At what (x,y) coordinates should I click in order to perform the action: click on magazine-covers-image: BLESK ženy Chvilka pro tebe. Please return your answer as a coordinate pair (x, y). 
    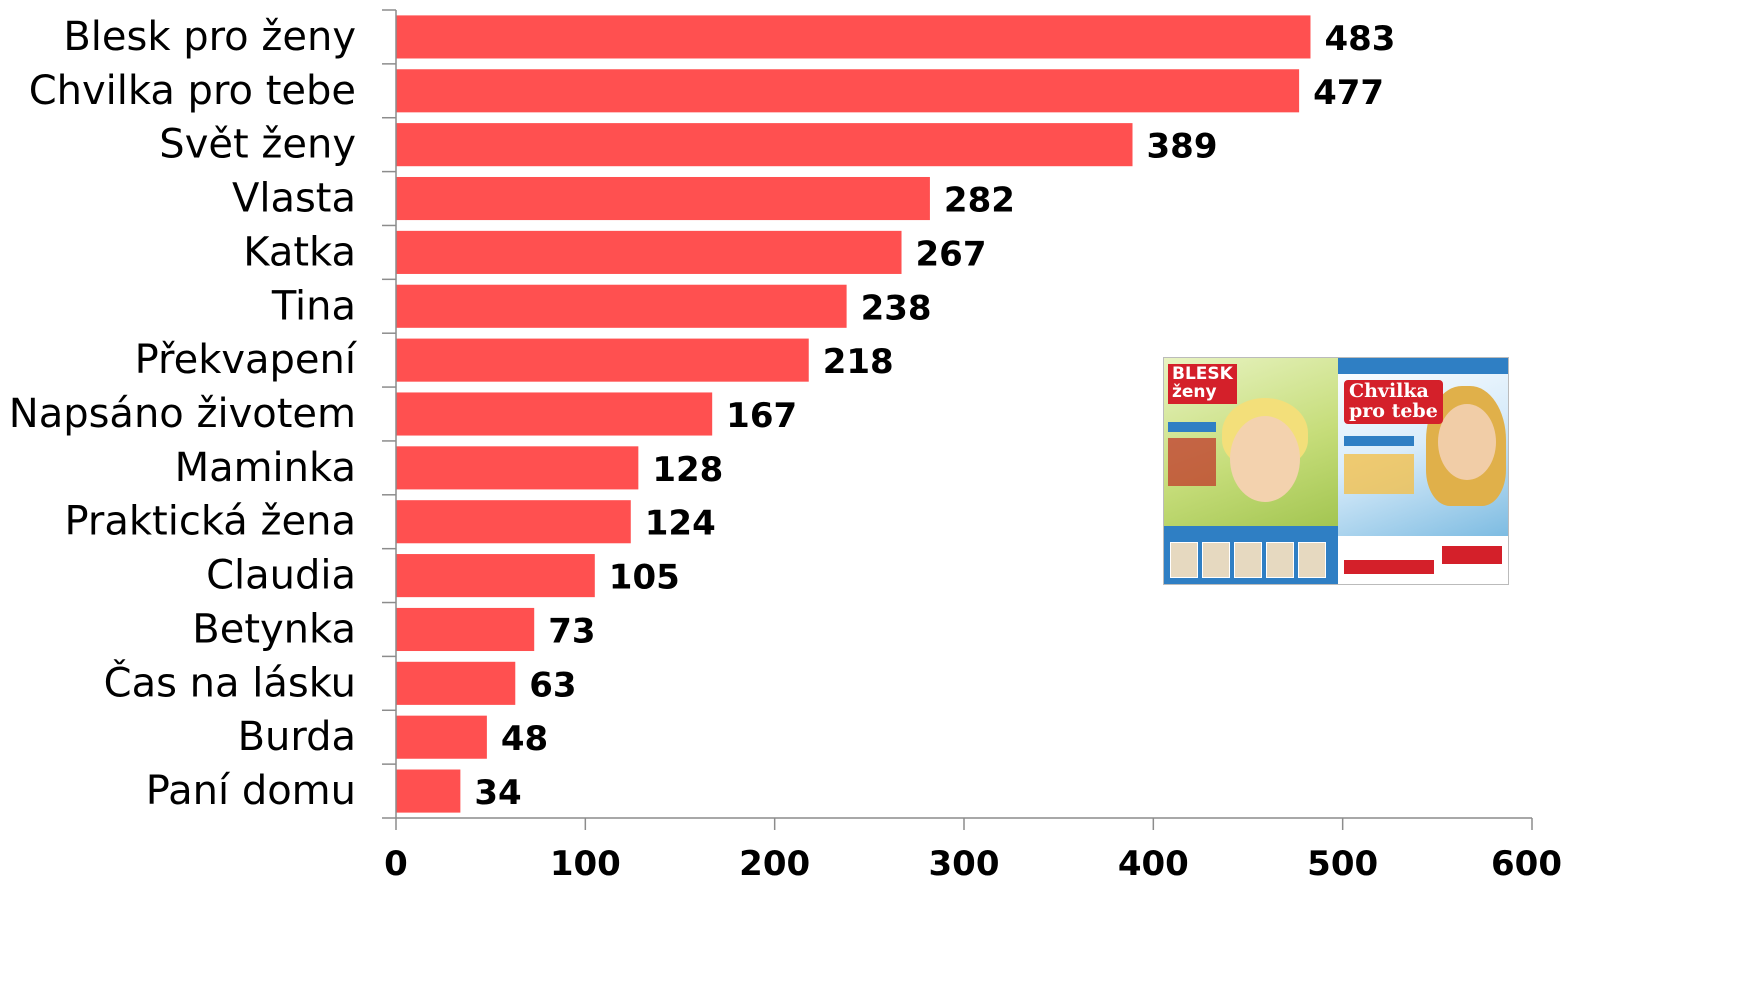
    Looking at the image, I should click on (1336, 471).